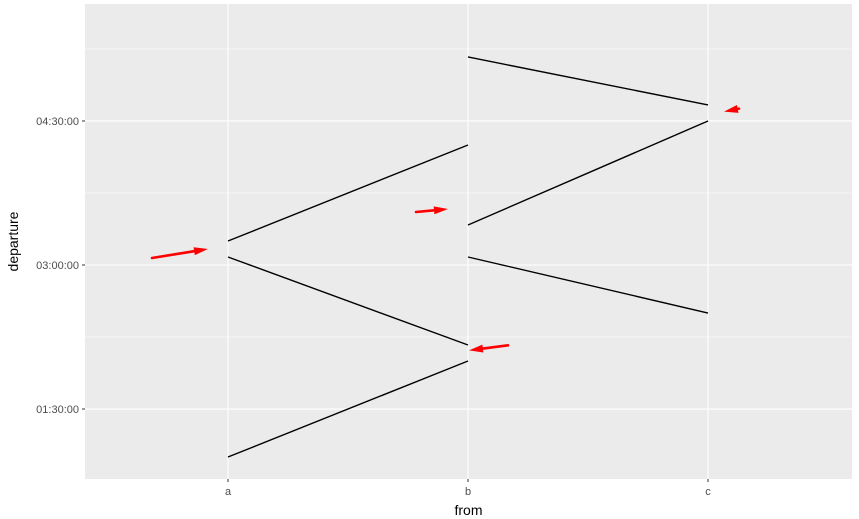  Describe the element at coordinates (468, 492) in the screenshot. I see `x-tick-label: b` at that location.